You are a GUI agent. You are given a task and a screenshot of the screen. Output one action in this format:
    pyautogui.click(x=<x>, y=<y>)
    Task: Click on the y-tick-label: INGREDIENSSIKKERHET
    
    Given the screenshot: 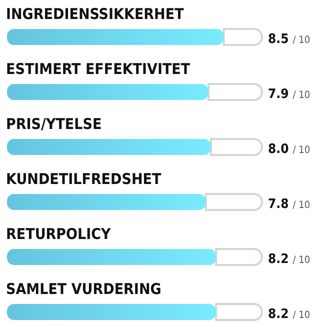 What is the action you would take?
    pyautogui.click(x=95, y=14)
    